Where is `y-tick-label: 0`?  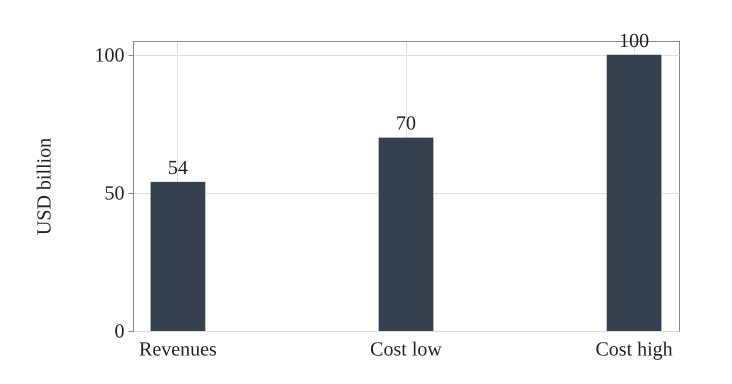
y-tick-label: 0 is located at coordinates (119, 331).